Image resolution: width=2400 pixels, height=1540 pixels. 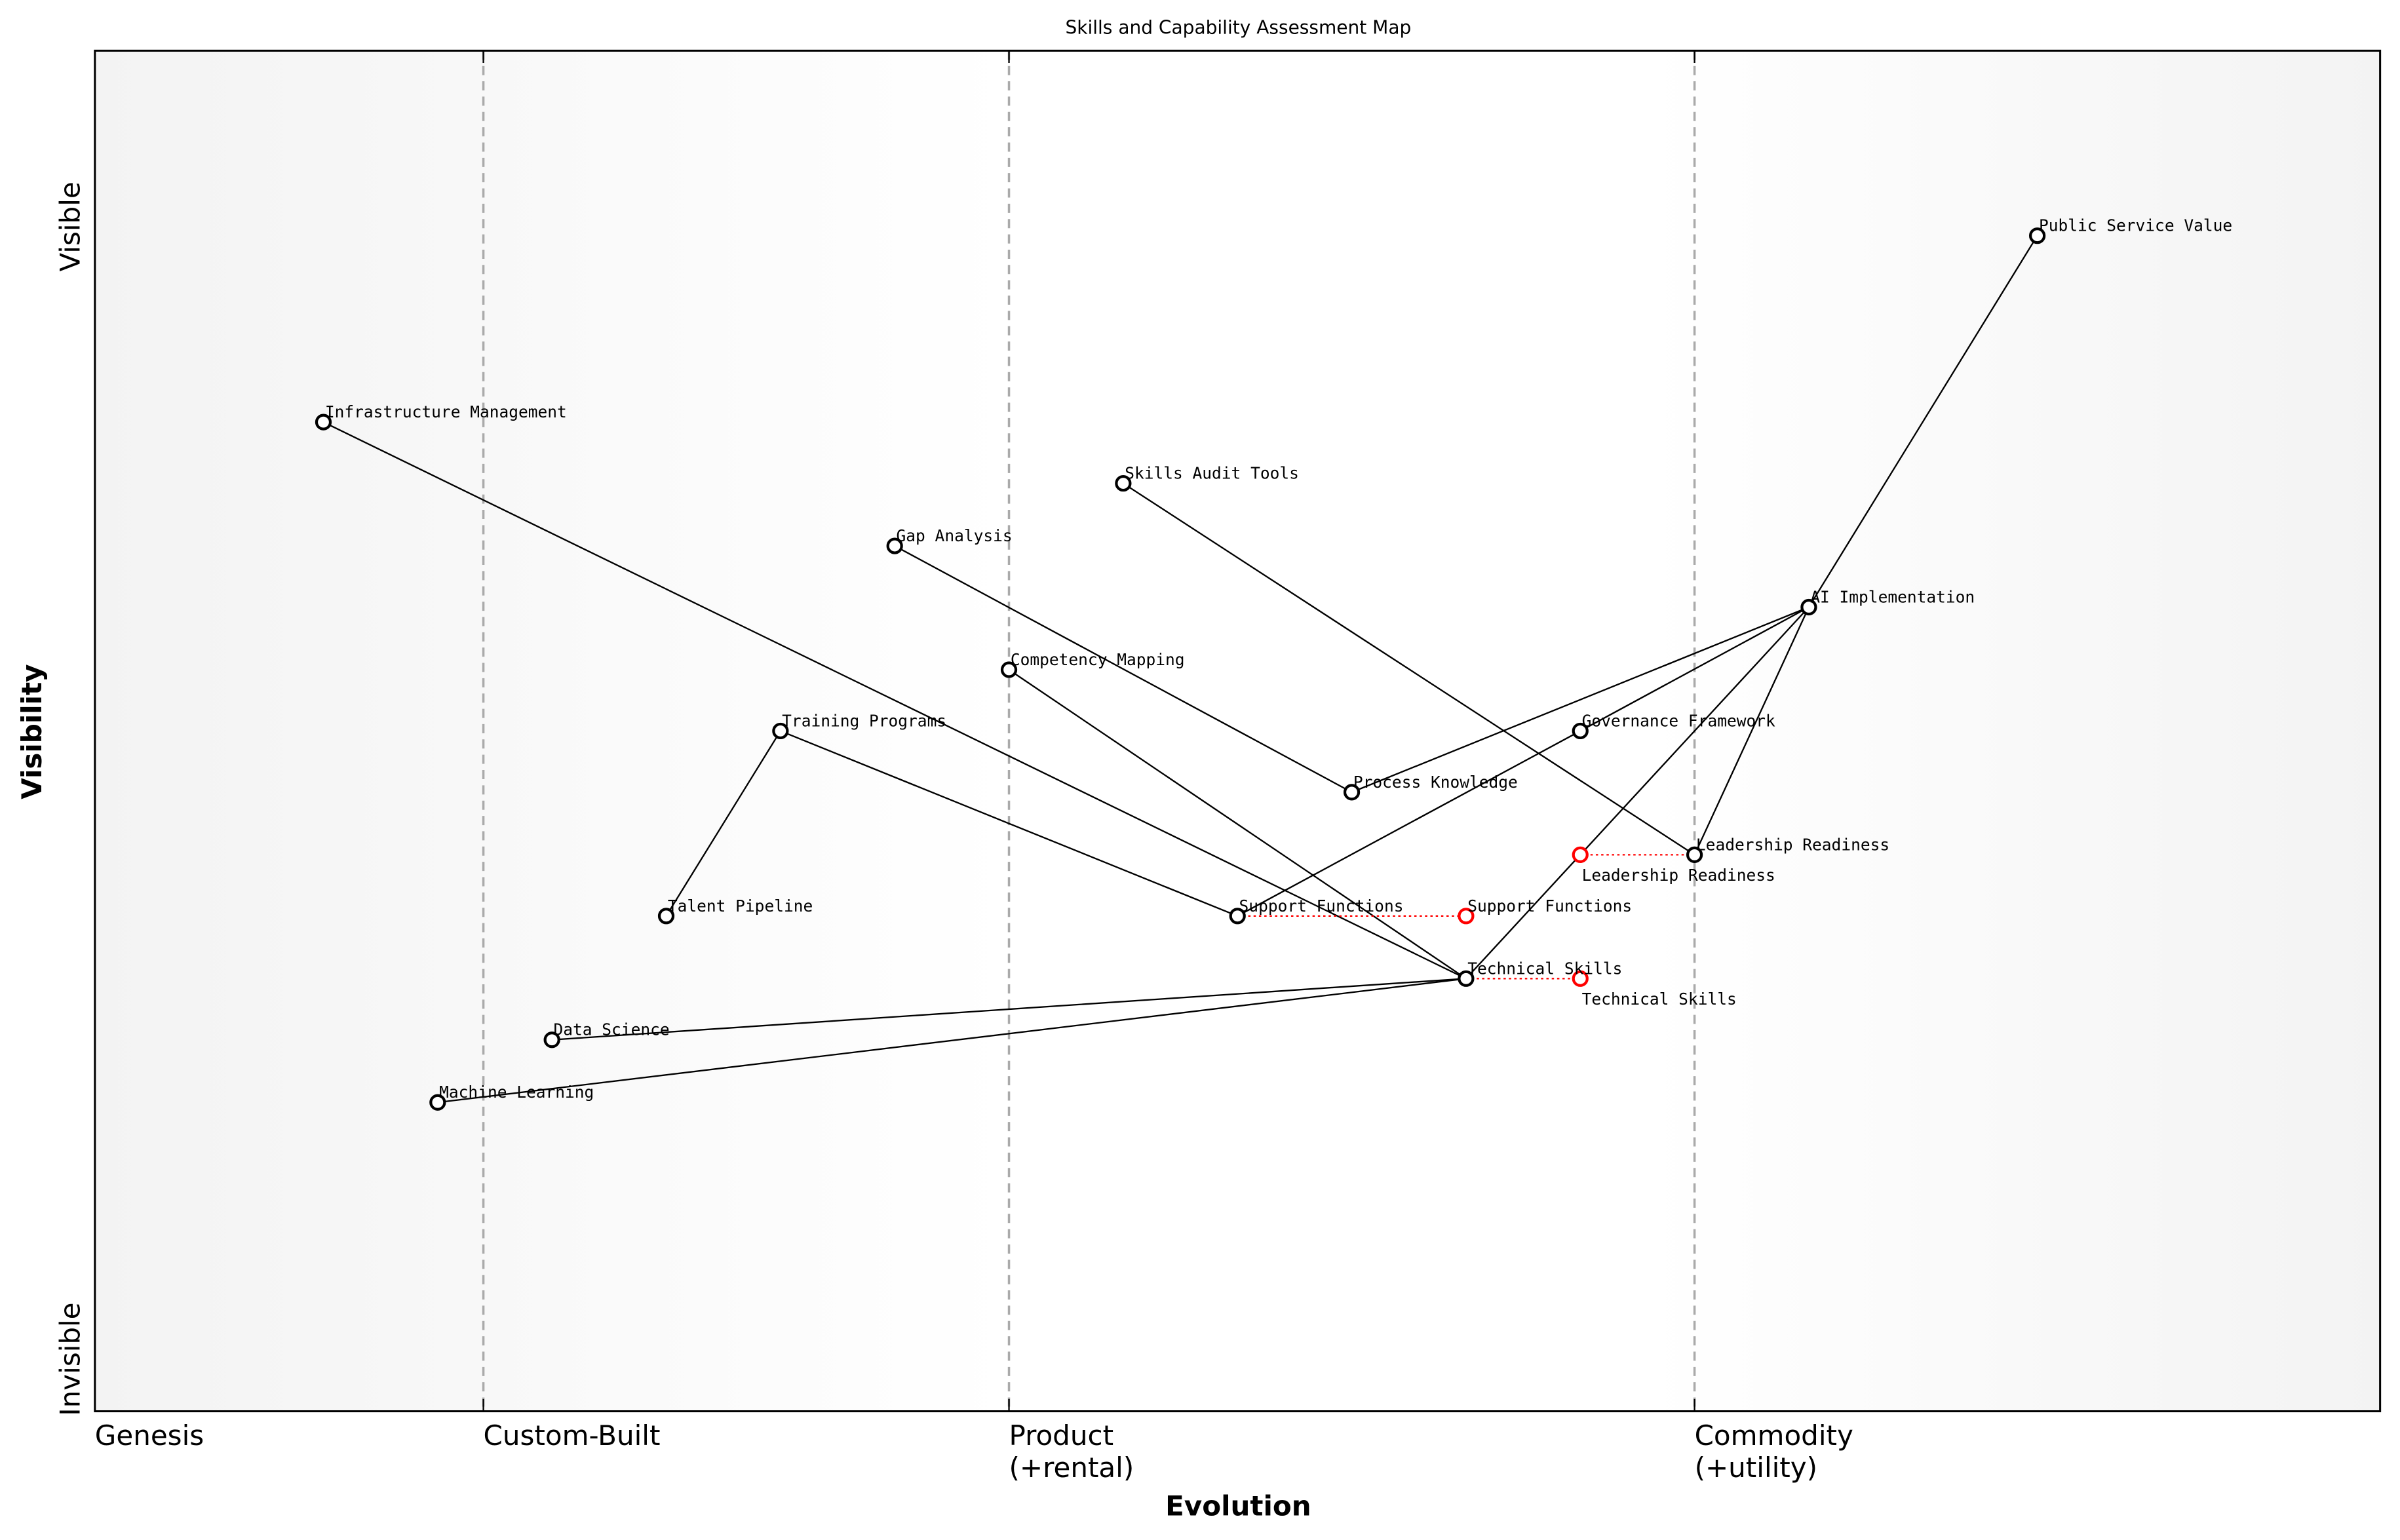 What do you see at coordinates (740, 905) in the screenshot?
I see `component-label: Talent Pipeline` at bounding box center [740, 905].